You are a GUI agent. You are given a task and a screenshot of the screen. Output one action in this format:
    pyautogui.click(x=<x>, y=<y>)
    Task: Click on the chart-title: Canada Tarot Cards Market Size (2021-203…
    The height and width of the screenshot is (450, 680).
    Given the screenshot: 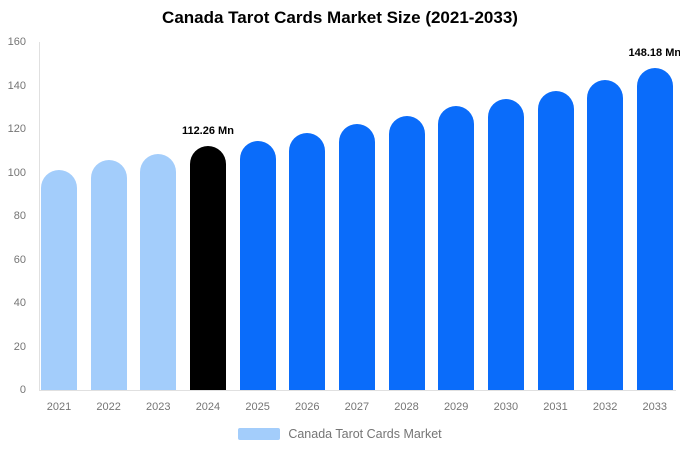 What is the action you would take?
    pyautogui.click(x=340, y=17)
    